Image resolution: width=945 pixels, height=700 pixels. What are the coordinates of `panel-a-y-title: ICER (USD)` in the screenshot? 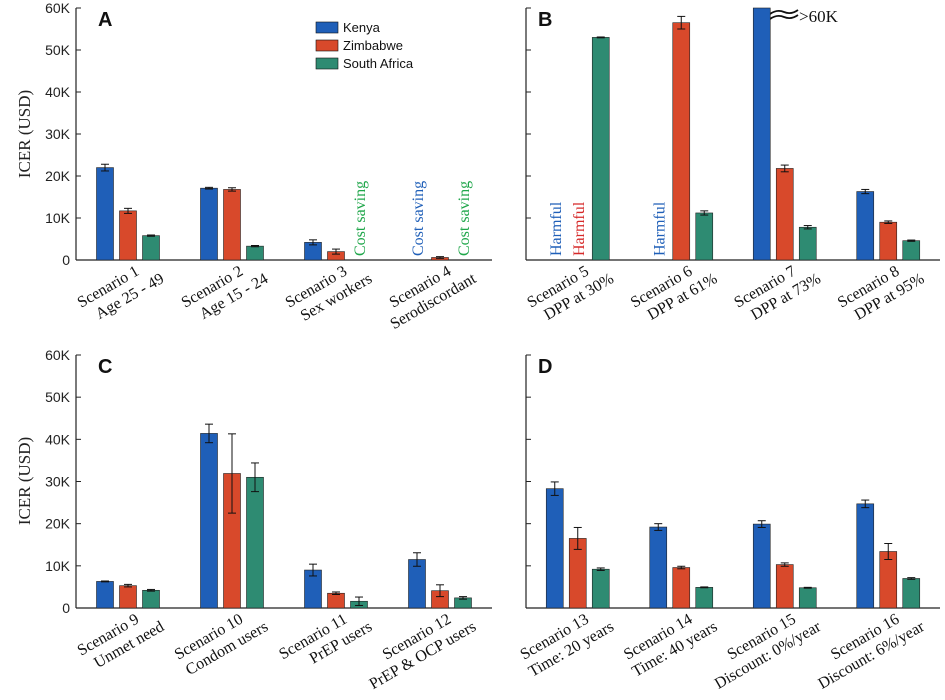 It's located at (24, 134).